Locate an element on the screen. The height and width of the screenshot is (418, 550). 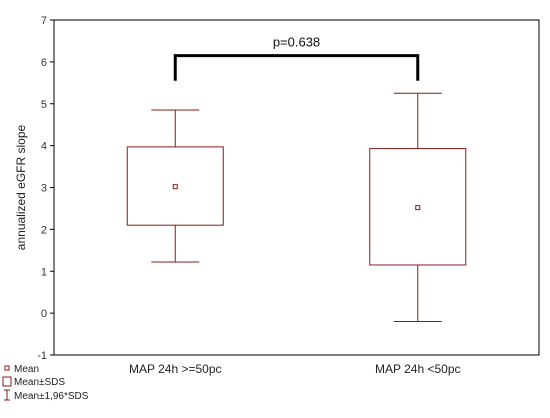
y-tick-label: 5 is located at coordinates (44, 105).